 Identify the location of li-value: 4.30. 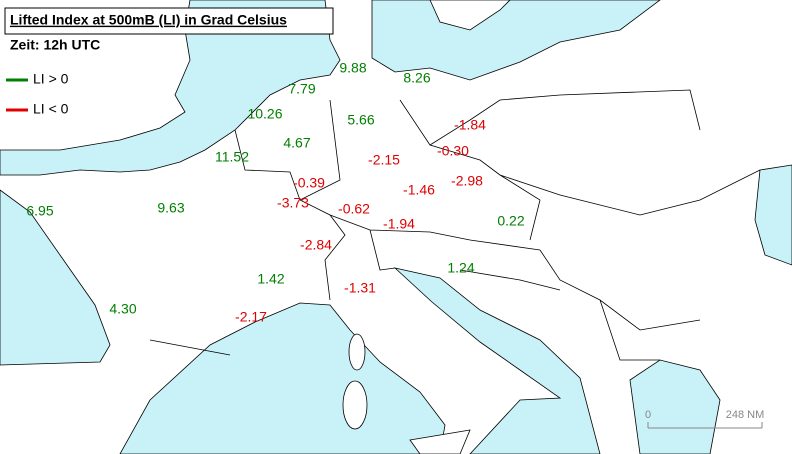
(122, 309).